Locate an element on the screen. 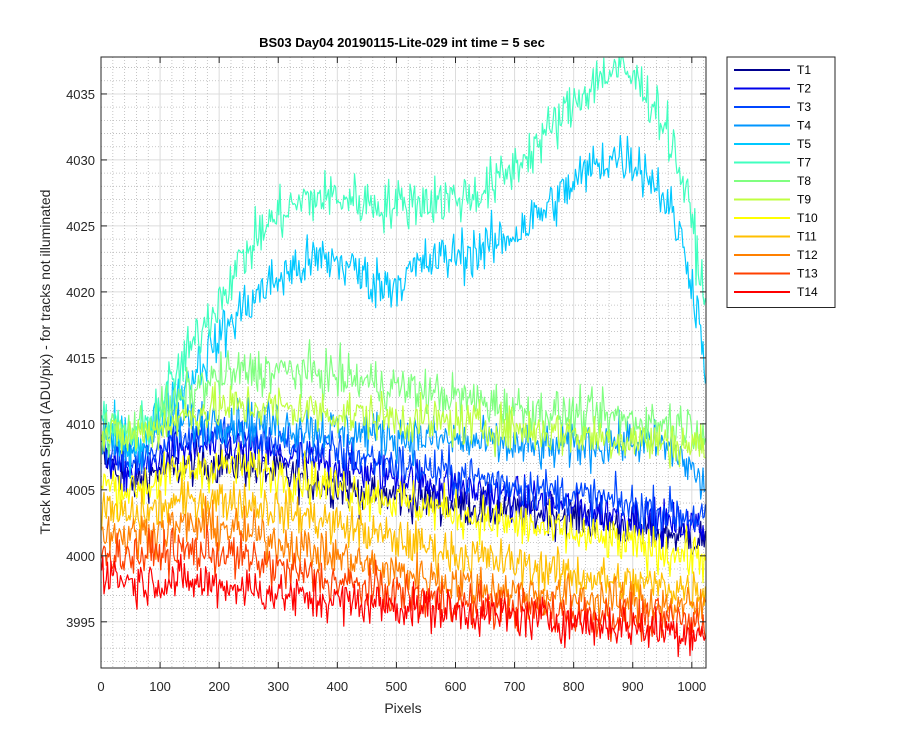  y-tick-label: 3995 is located at coordinates (80, 622).